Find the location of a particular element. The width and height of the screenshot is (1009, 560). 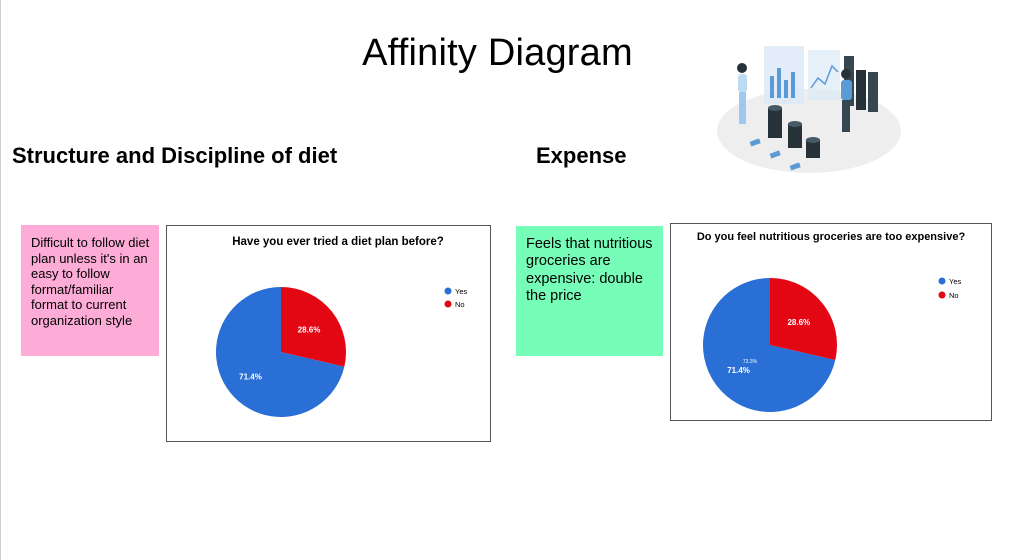

page-edge-rule is located at coordinates (0, 280).